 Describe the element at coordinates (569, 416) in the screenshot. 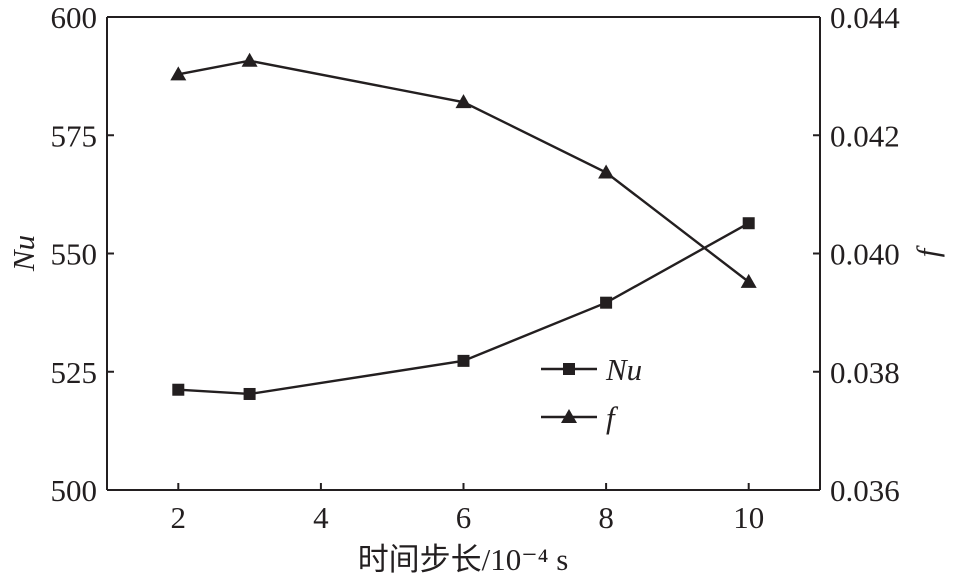

I see `legend-marker-f` at that location.